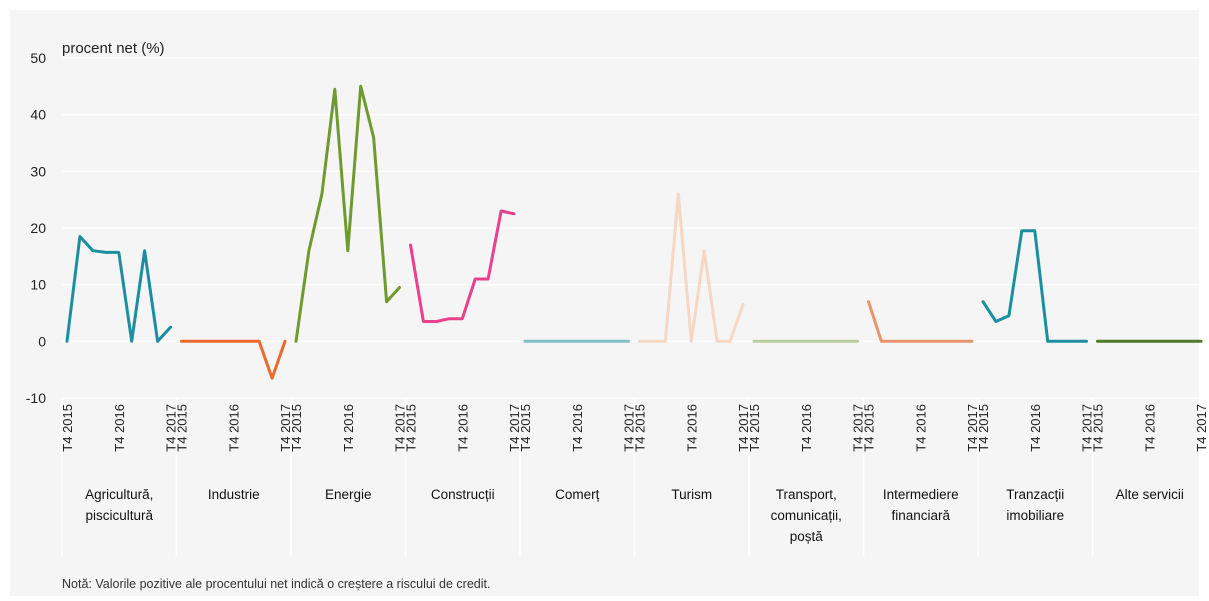 This screenshot has height=601, width=1209. Describe the element at coordinates (1201, 428) in the screenshot. I see `x-tick-label-9-2: T4 2017` at that location.